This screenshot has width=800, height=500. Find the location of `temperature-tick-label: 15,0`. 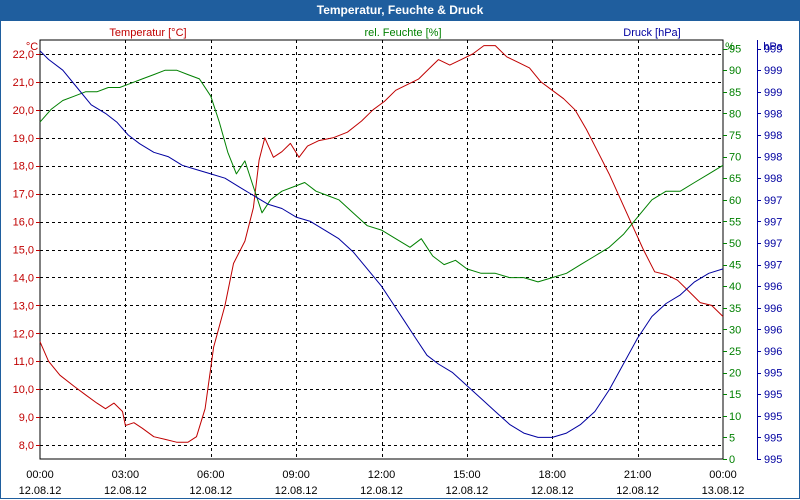

temperature-tick-label: 15,0 is located at coordinates (23, 251).